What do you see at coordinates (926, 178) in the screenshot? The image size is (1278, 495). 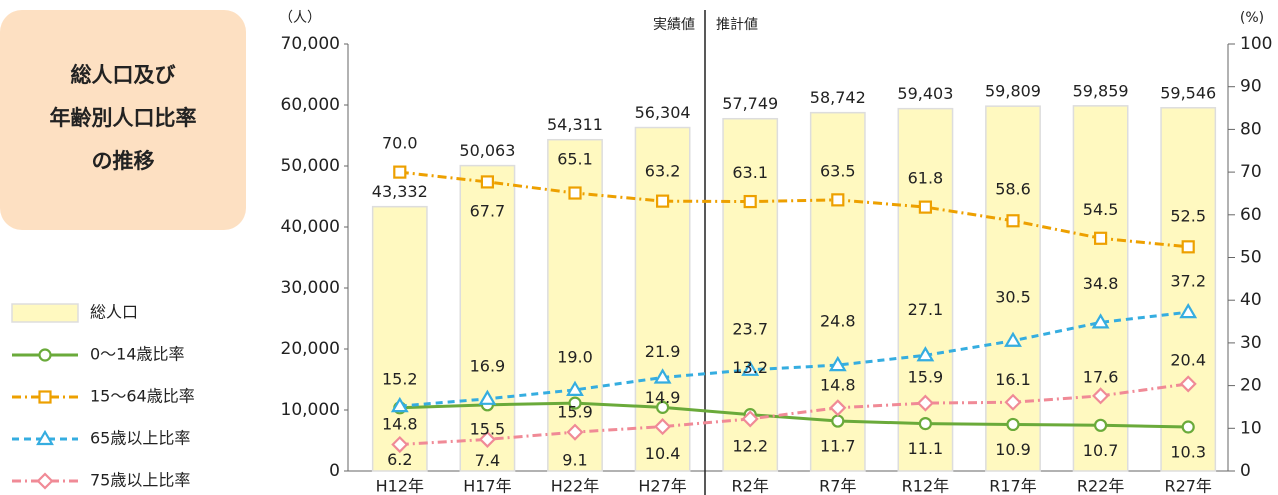 I see `data-label: 61.8` at bounding box center [926, 178].